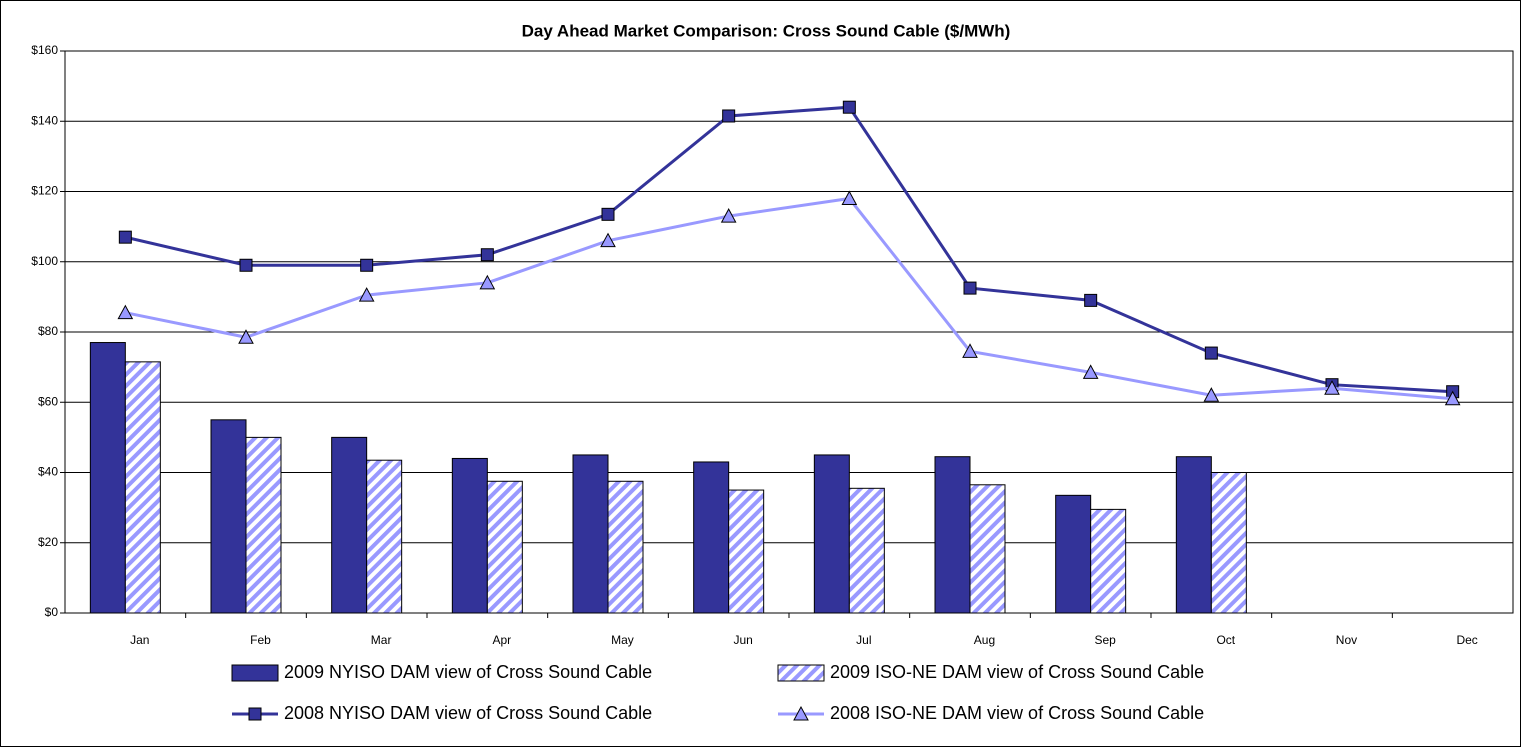  Describe the element at coordinates (863, 640) in the screenshot. I see `x-tick-label: Jul` at that location.